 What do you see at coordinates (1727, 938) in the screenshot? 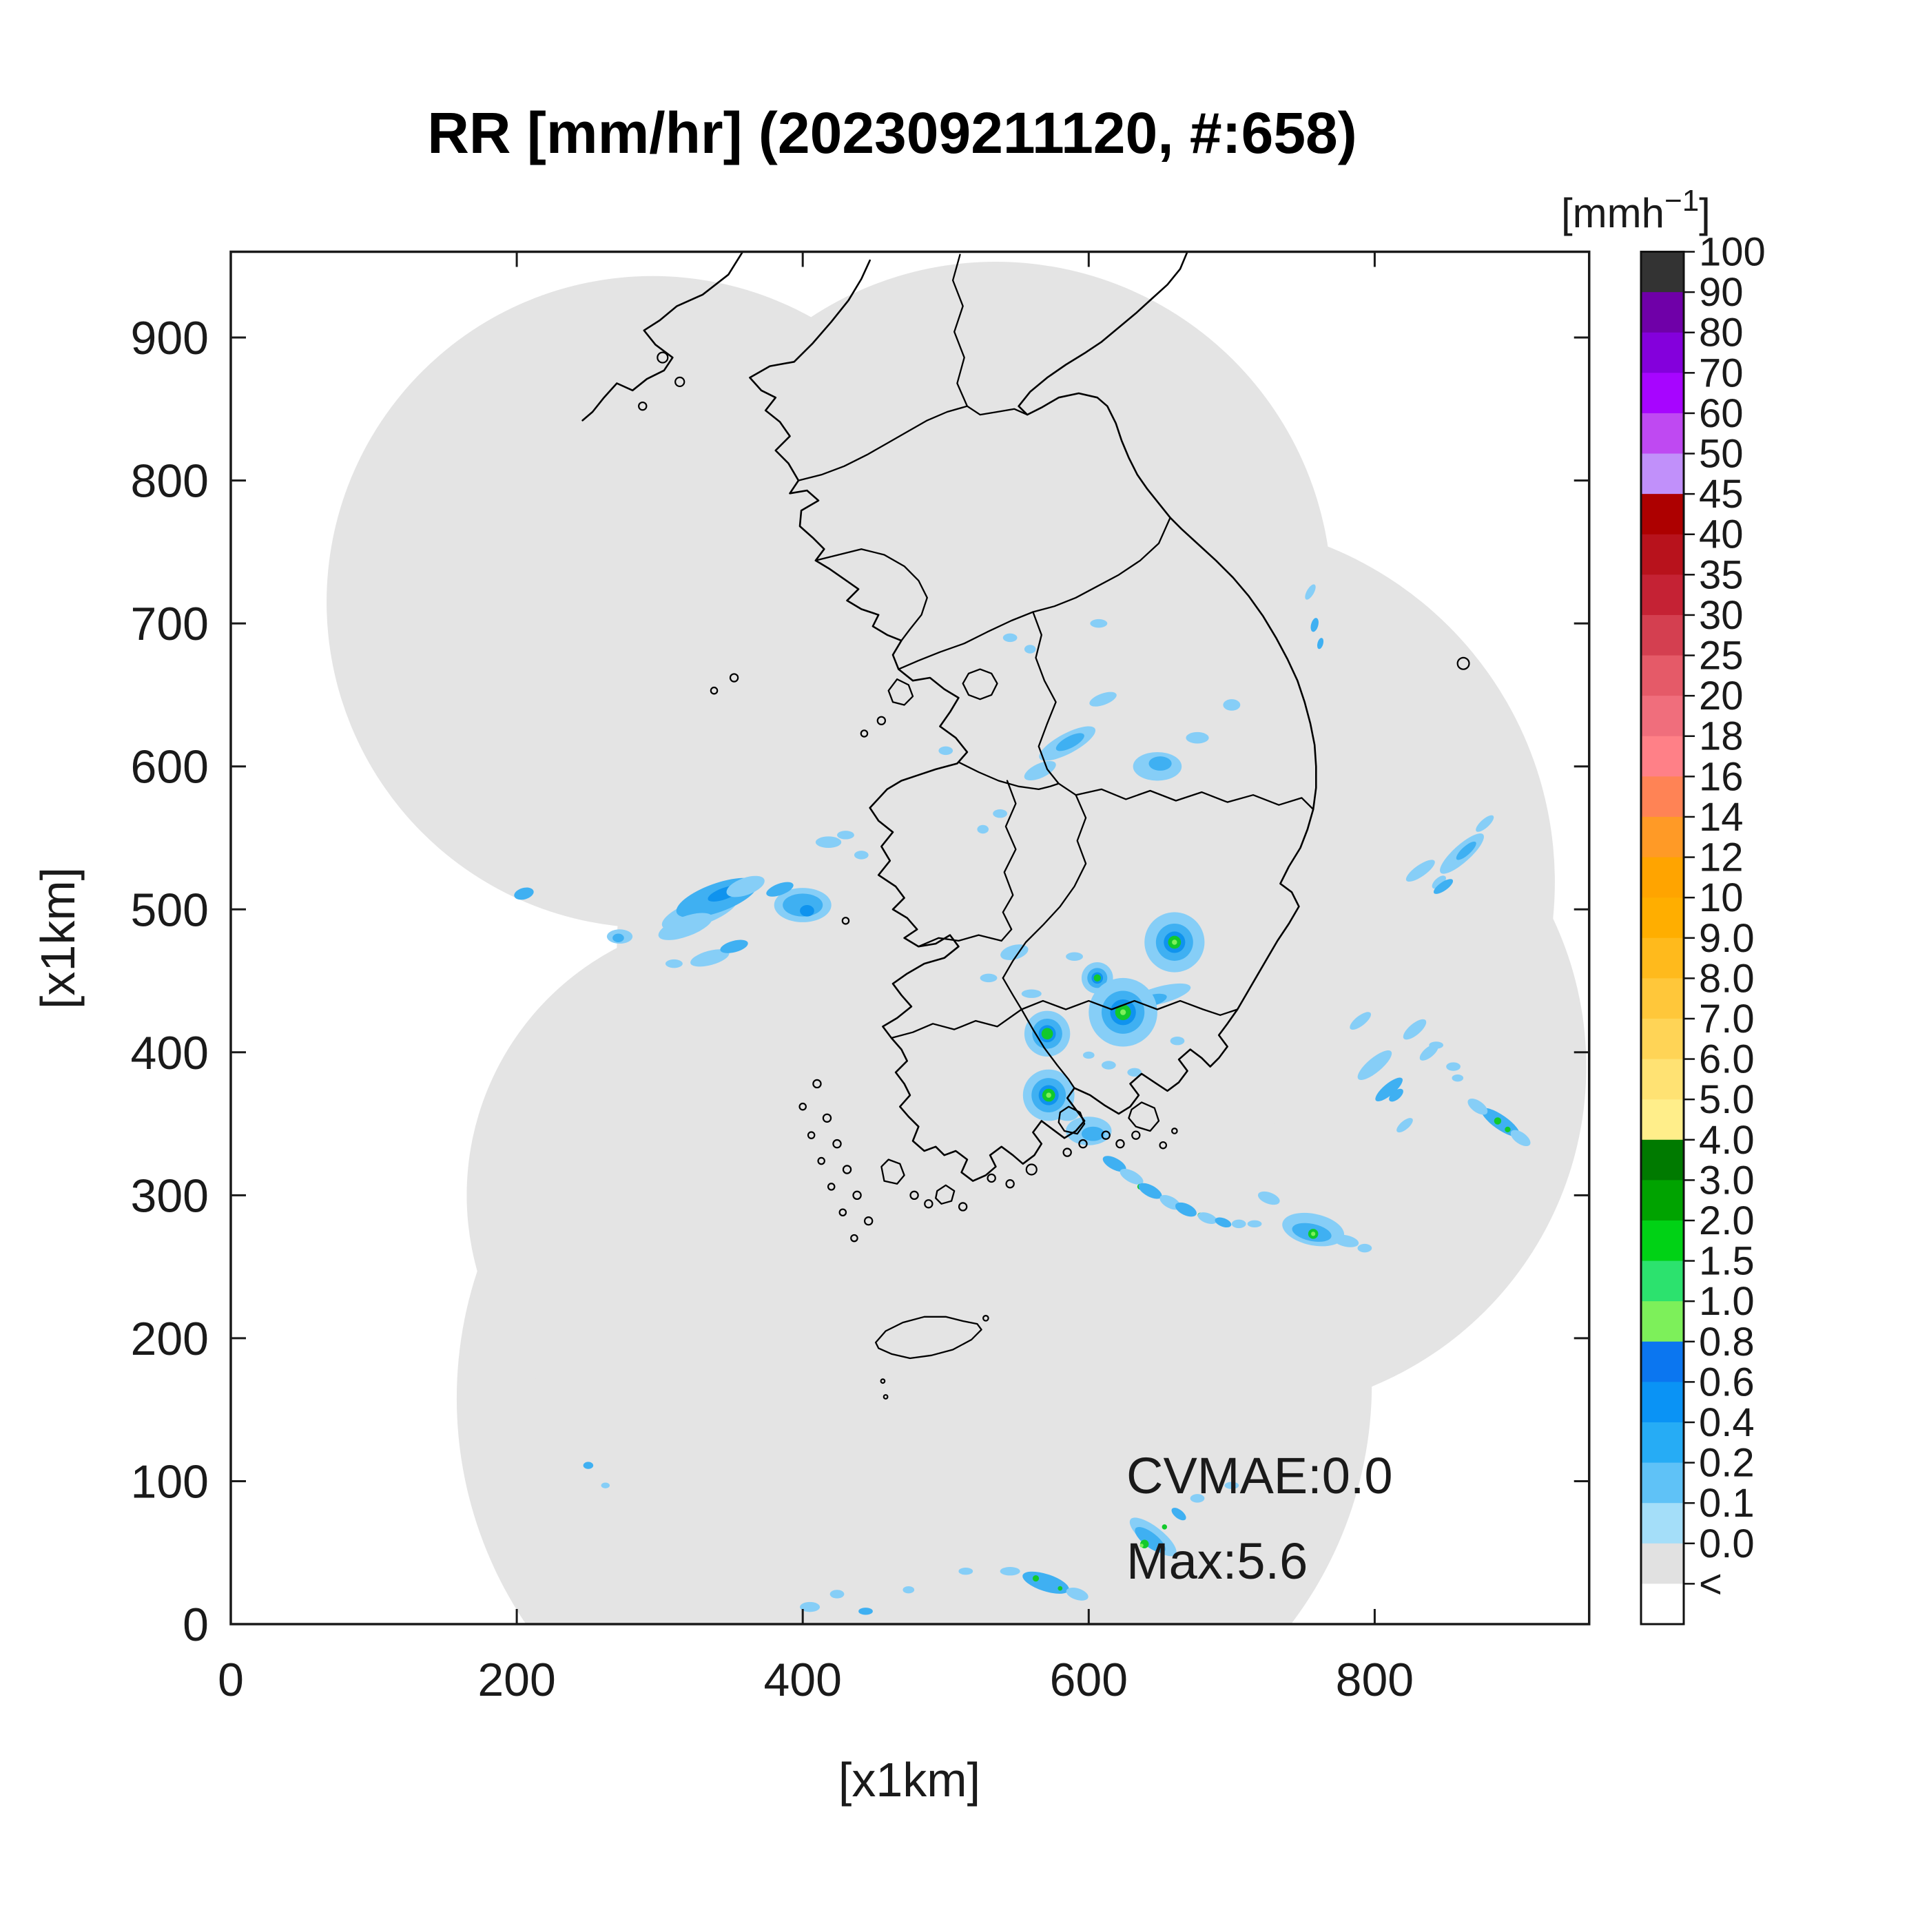
I see `colorbar-tick-label: 9.0` at bounding box center [1727, 938].